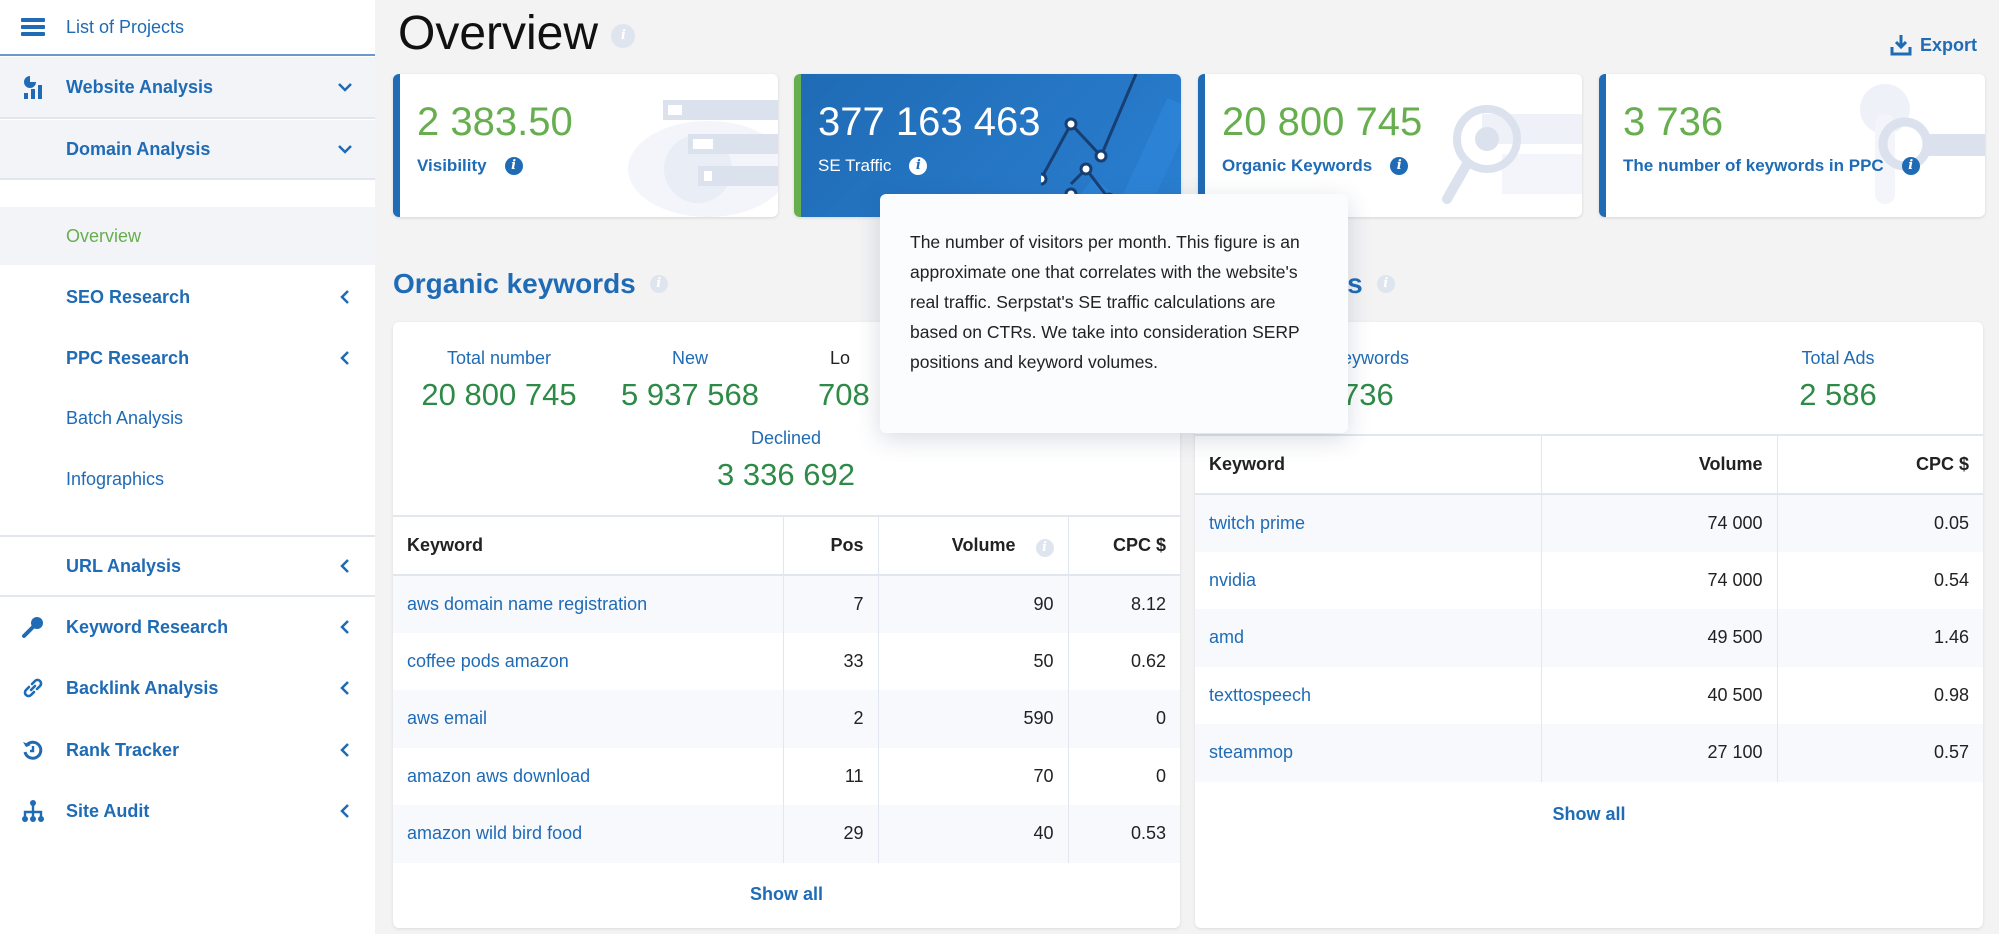  I want to click on sidebar-item-label: Overview, so click(104, 235).